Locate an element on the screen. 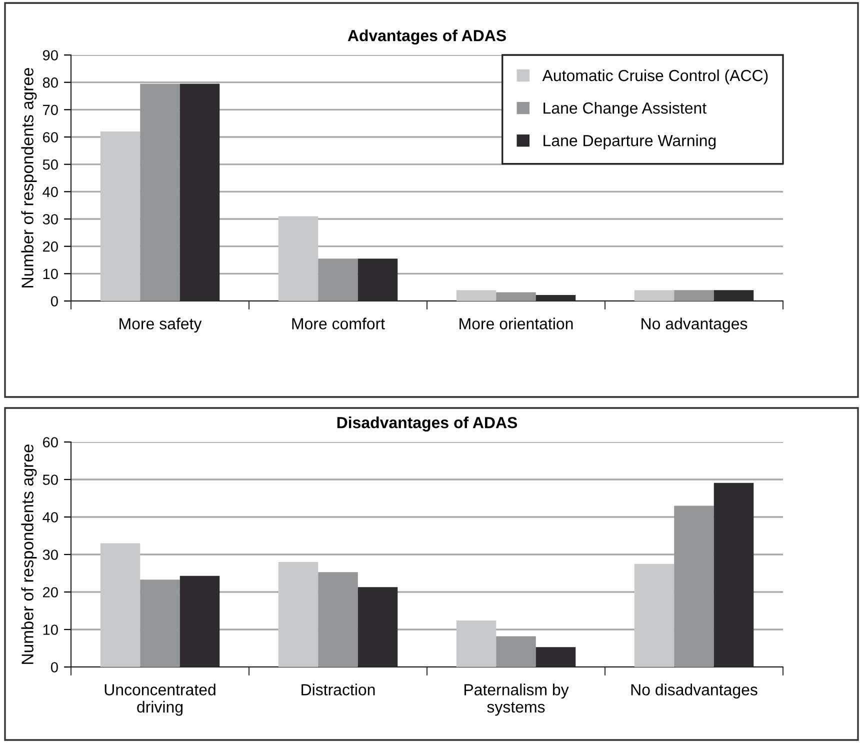  x-tick-label: Distraction is located at coordinates (338, 690).